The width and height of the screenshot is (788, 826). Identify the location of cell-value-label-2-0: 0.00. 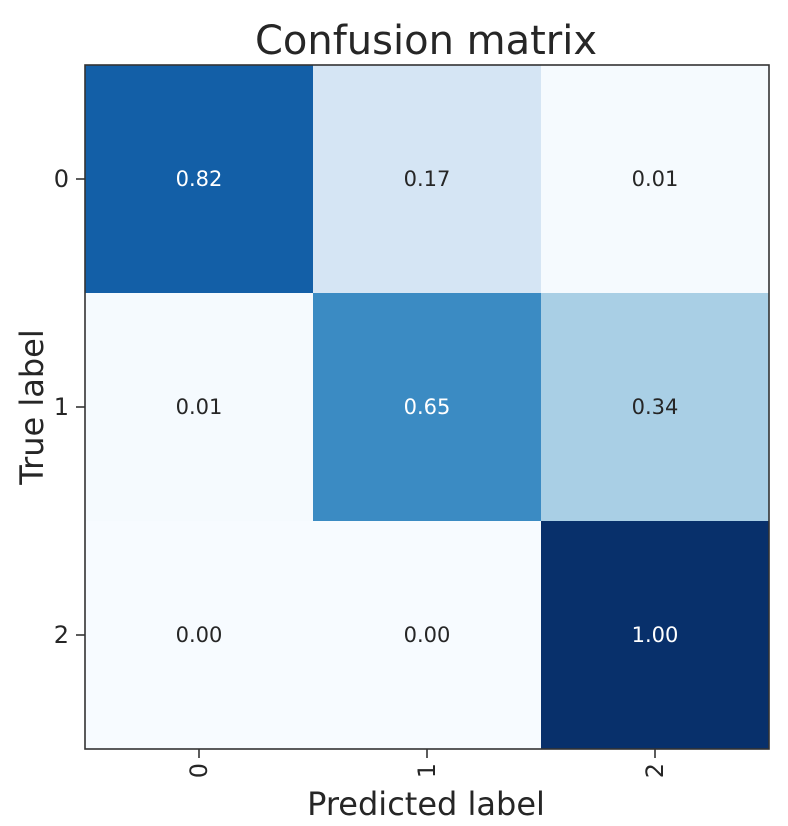
(199, 635).